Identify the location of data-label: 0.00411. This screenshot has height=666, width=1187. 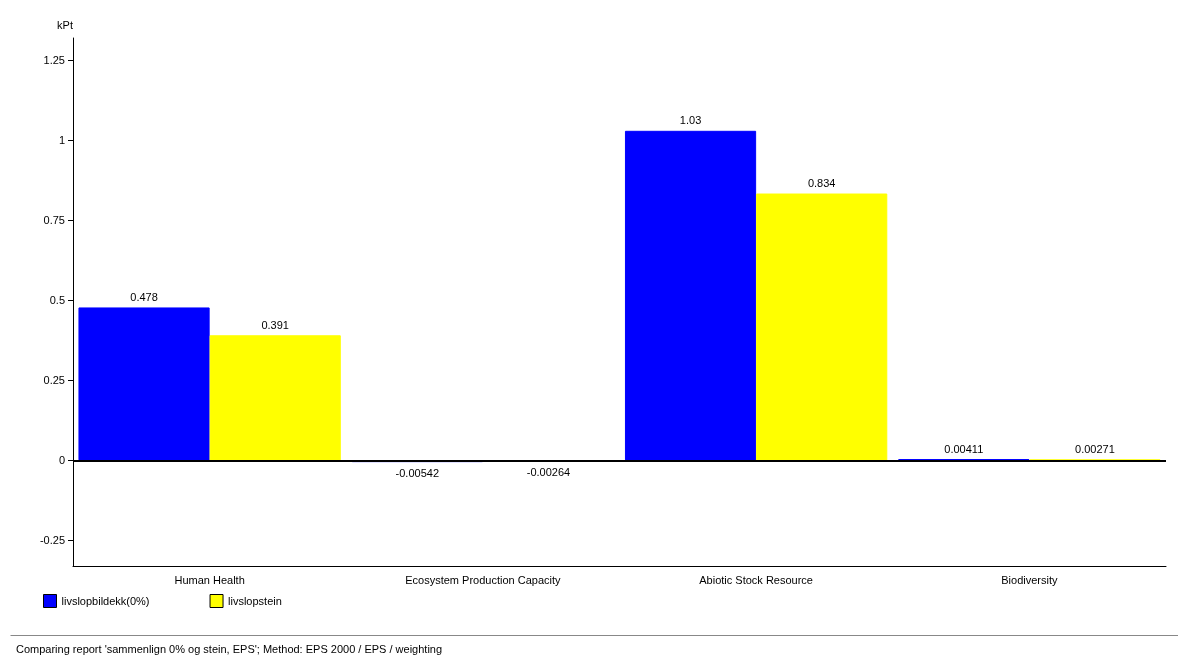
(964, 448).